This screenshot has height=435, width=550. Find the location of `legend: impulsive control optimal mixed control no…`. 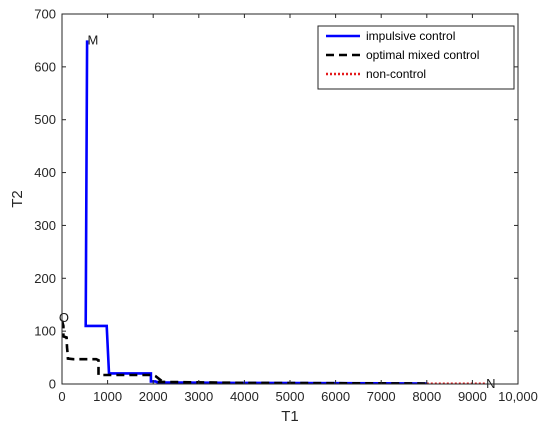

legend: impulsive control optimal mixed control no… is located at coordinates (416, 57).